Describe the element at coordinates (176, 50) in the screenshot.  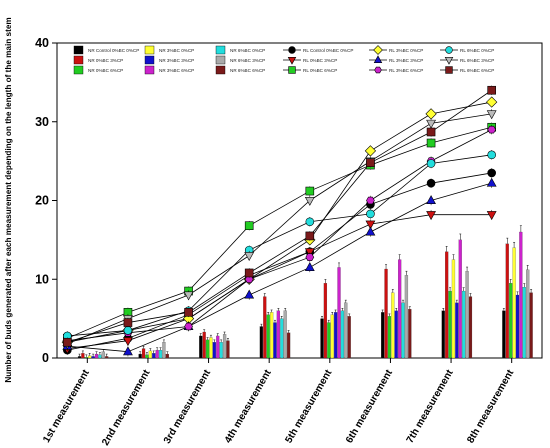
I see `legend-label: NR 3%BC 0%CP` at that location.